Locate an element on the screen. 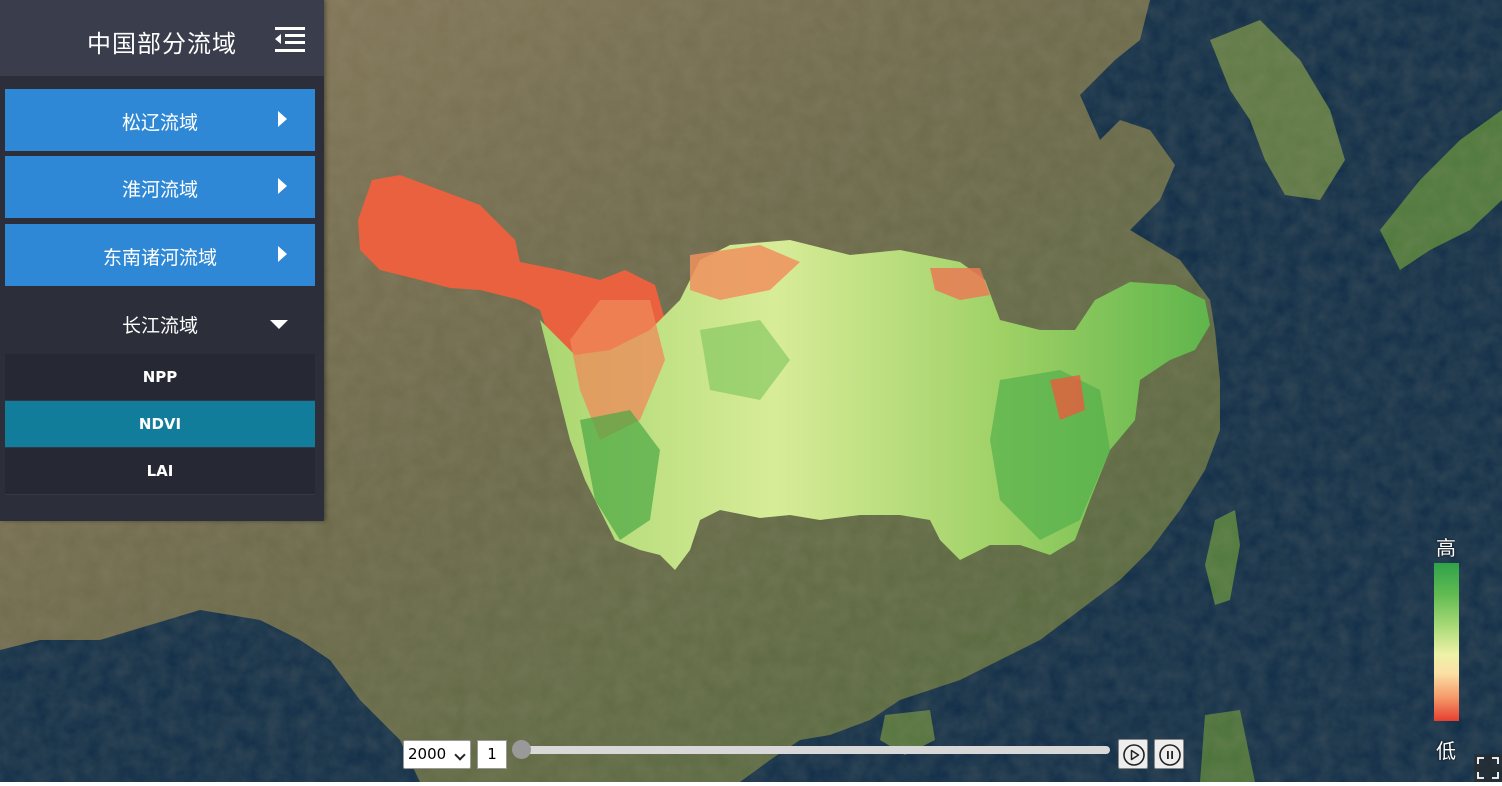 This screenshot has height=786, width=1502. month-display: 1 is located at coordinates (492, 754).